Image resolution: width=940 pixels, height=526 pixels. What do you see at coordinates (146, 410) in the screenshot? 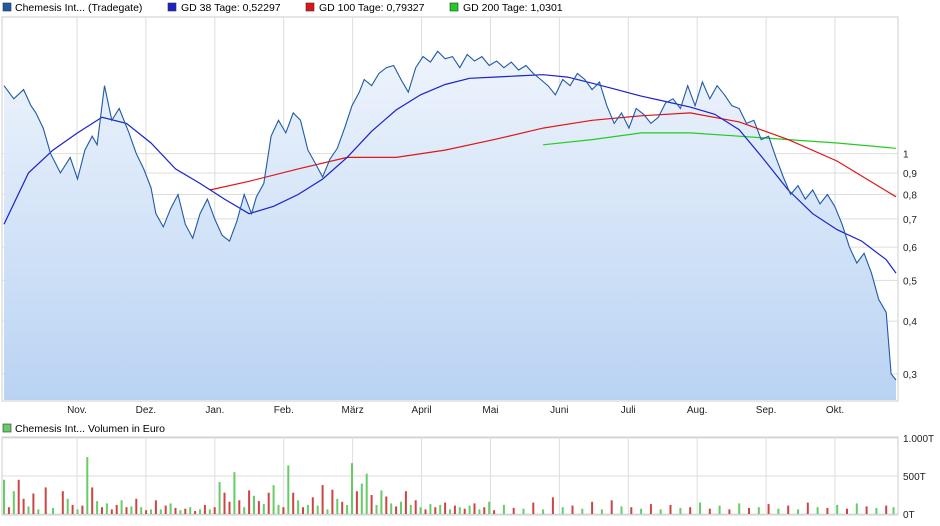
I see `price-x-tick-label: Dez.` at bounding box center [146, 410].